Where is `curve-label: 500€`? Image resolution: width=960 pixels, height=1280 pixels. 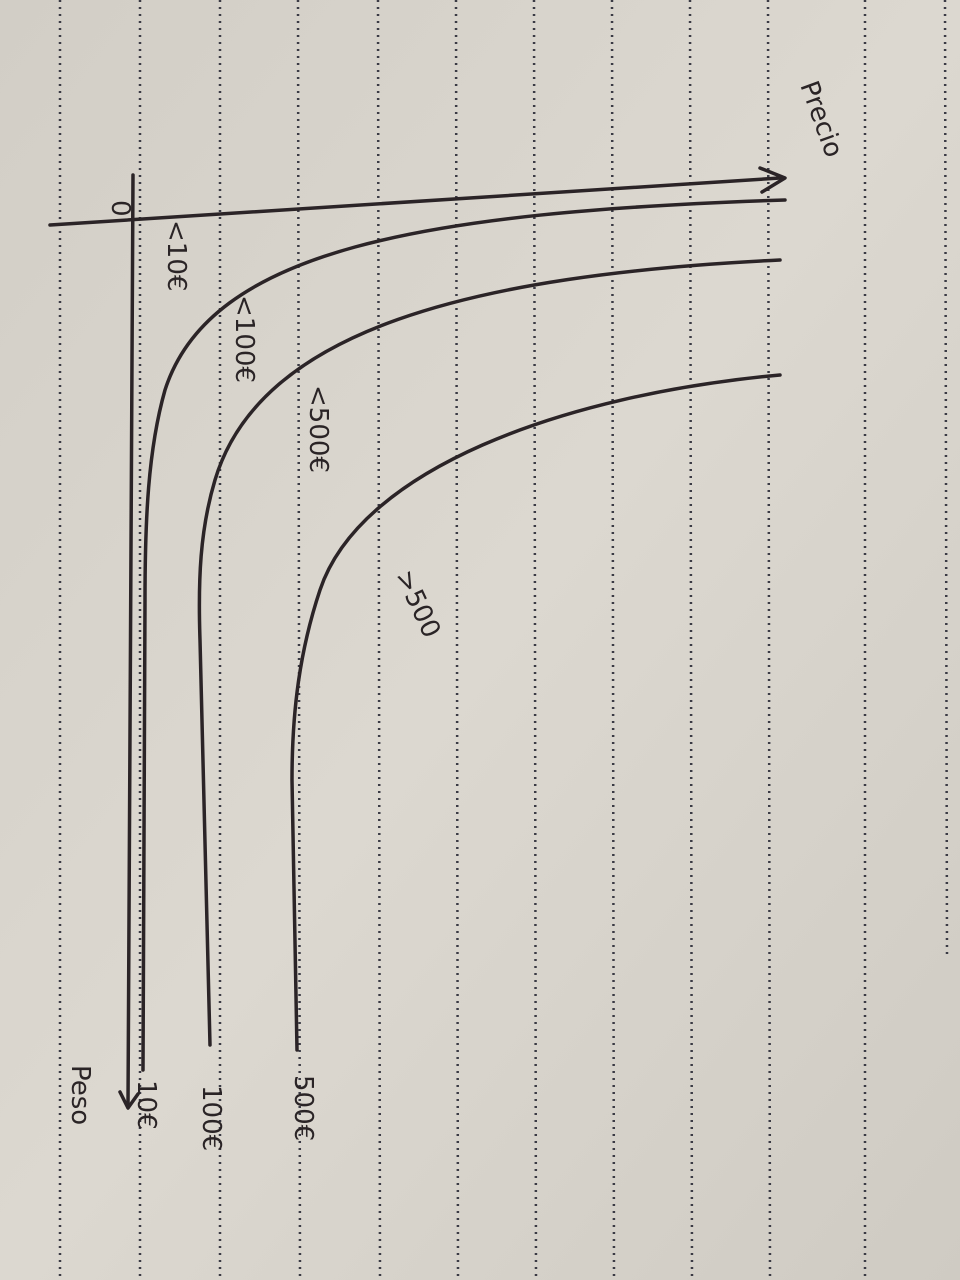 curve-label: 500€ is located at coordinates (303, 1108).